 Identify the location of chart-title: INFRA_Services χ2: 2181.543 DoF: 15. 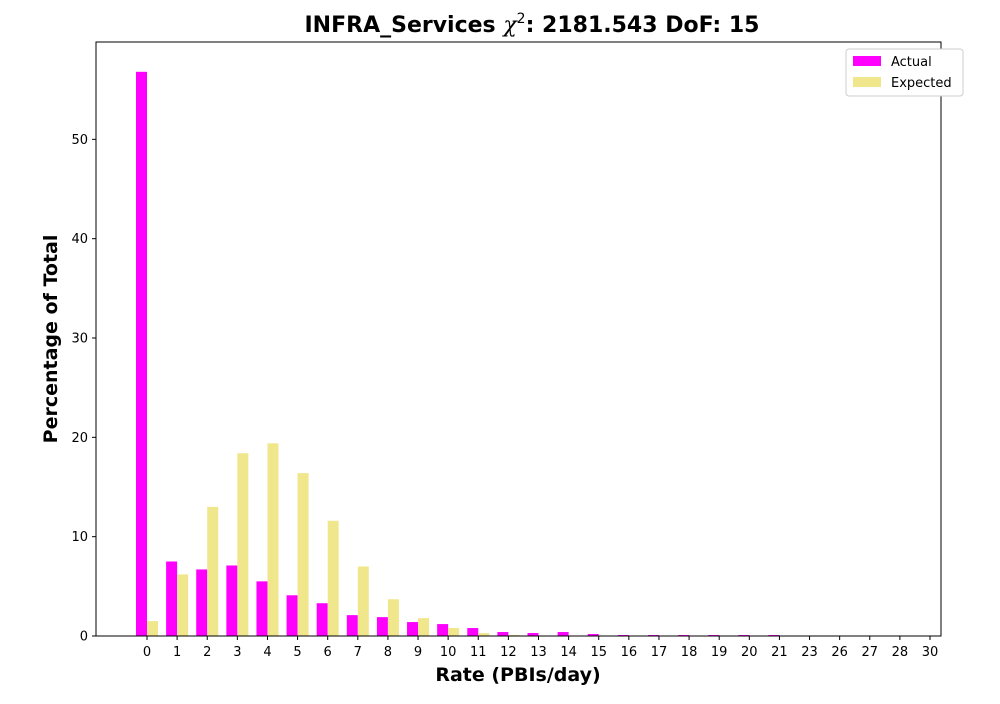
(532, 24).